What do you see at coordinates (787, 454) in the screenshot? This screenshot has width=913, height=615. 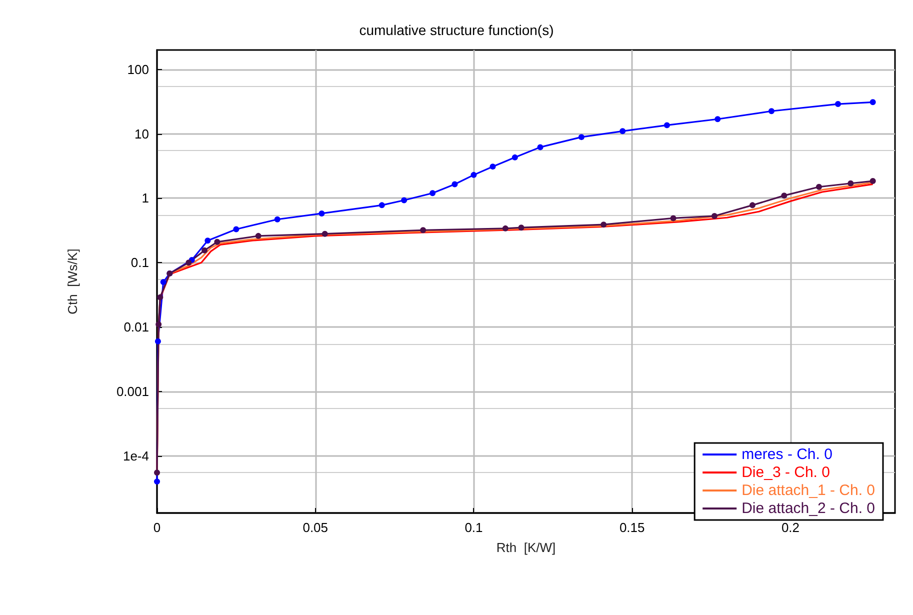 I see `legend-label: meres - Ch. 0` at bounding box center [787, 454].